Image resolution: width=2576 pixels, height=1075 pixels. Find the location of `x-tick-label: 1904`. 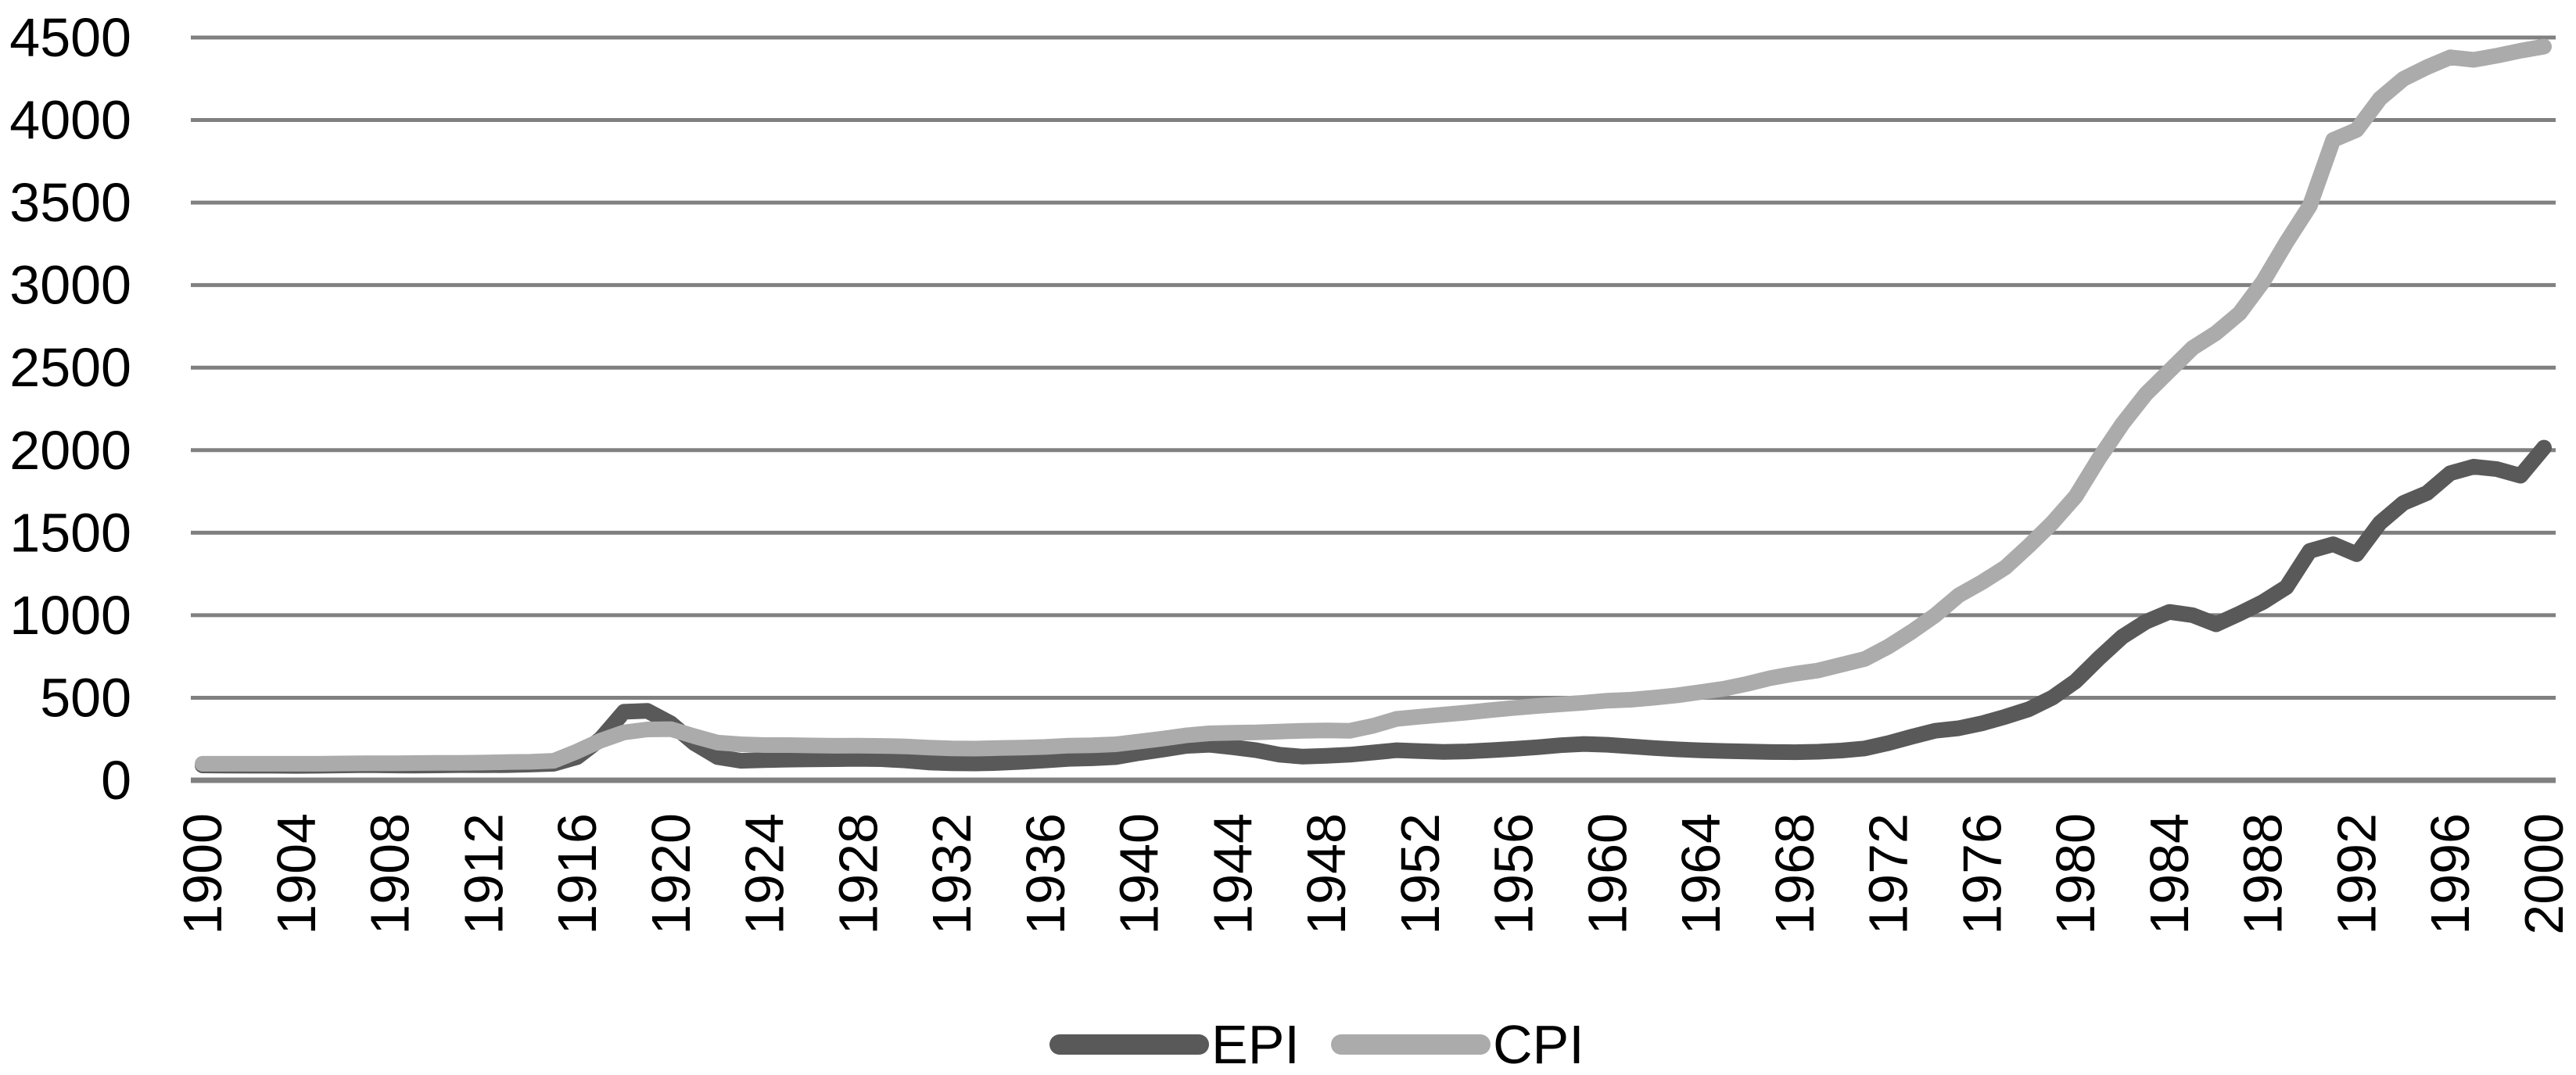

x-tick-label: 1904 is located at coordinates (296, 874).